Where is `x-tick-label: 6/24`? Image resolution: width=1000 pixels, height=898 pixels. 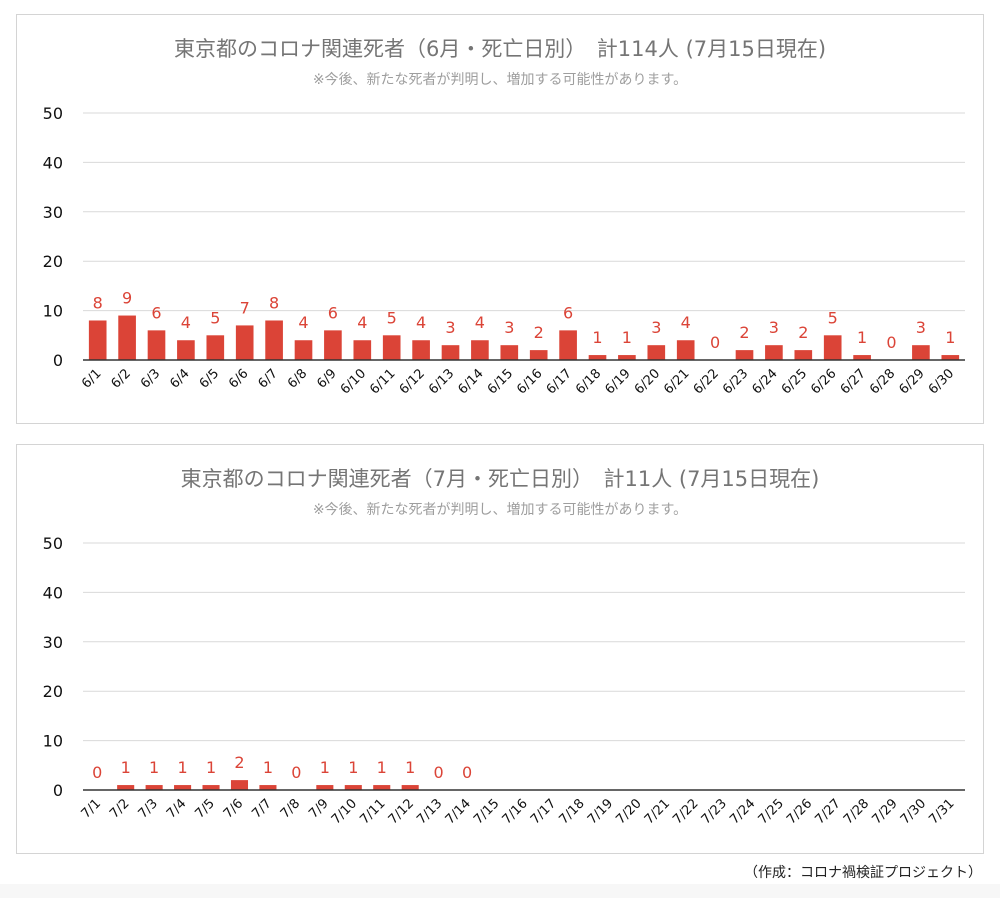
x-tick-label: 6/24 is located at coordinates (764, 381).